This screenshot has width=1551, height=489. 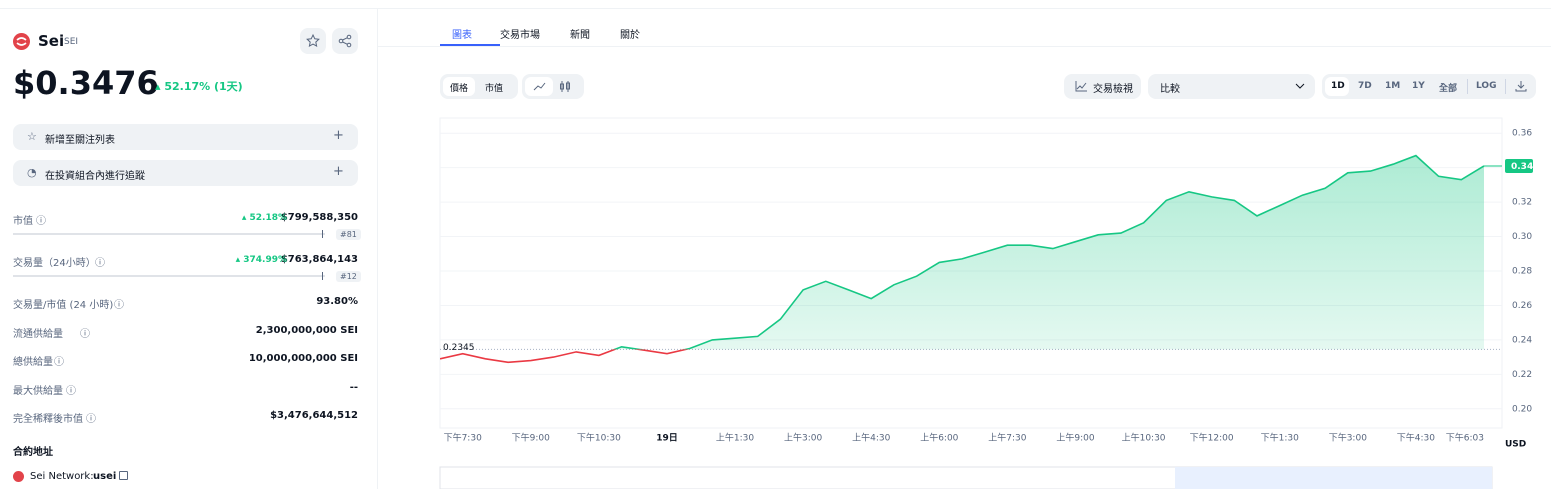 What do you see at coordinates (630, 35) in the screenshot?
I see `tab: 關於` at bounding box center [630, 35].